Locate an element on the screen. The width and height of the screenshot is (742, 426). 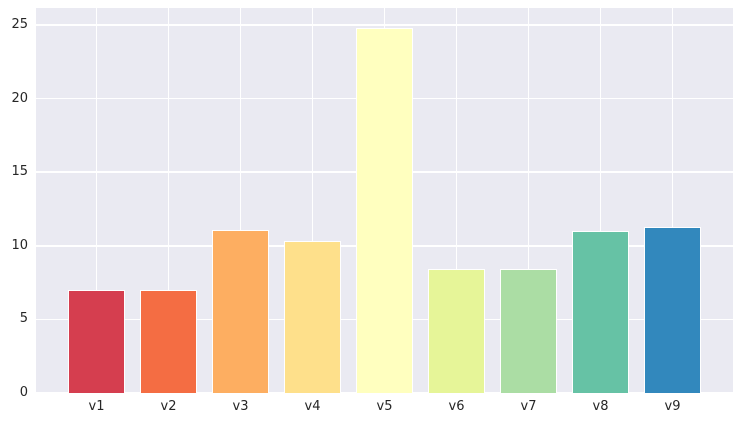
bar-v4 is located at coordinates (312, 317).